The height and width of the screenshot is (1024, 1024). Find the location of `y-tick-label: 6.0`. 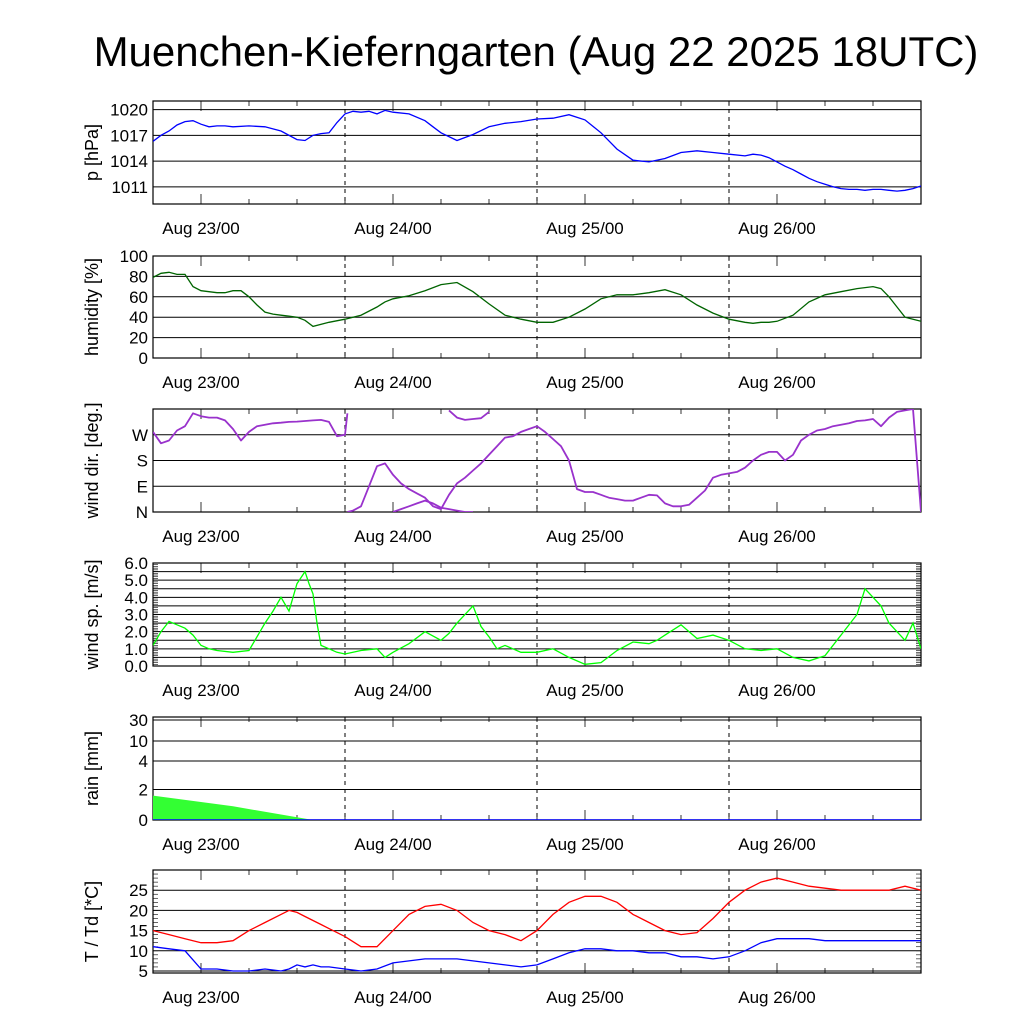

y-tick-label: 6.0 is located at coordinates (136, 563).